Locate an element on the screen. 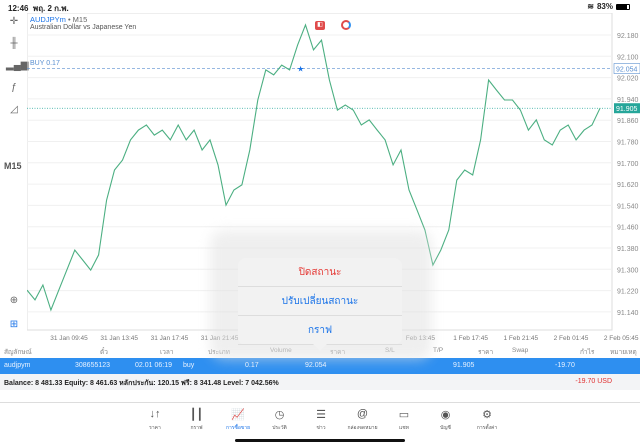  cell: 92.054 is located at coordinates (316, 365).